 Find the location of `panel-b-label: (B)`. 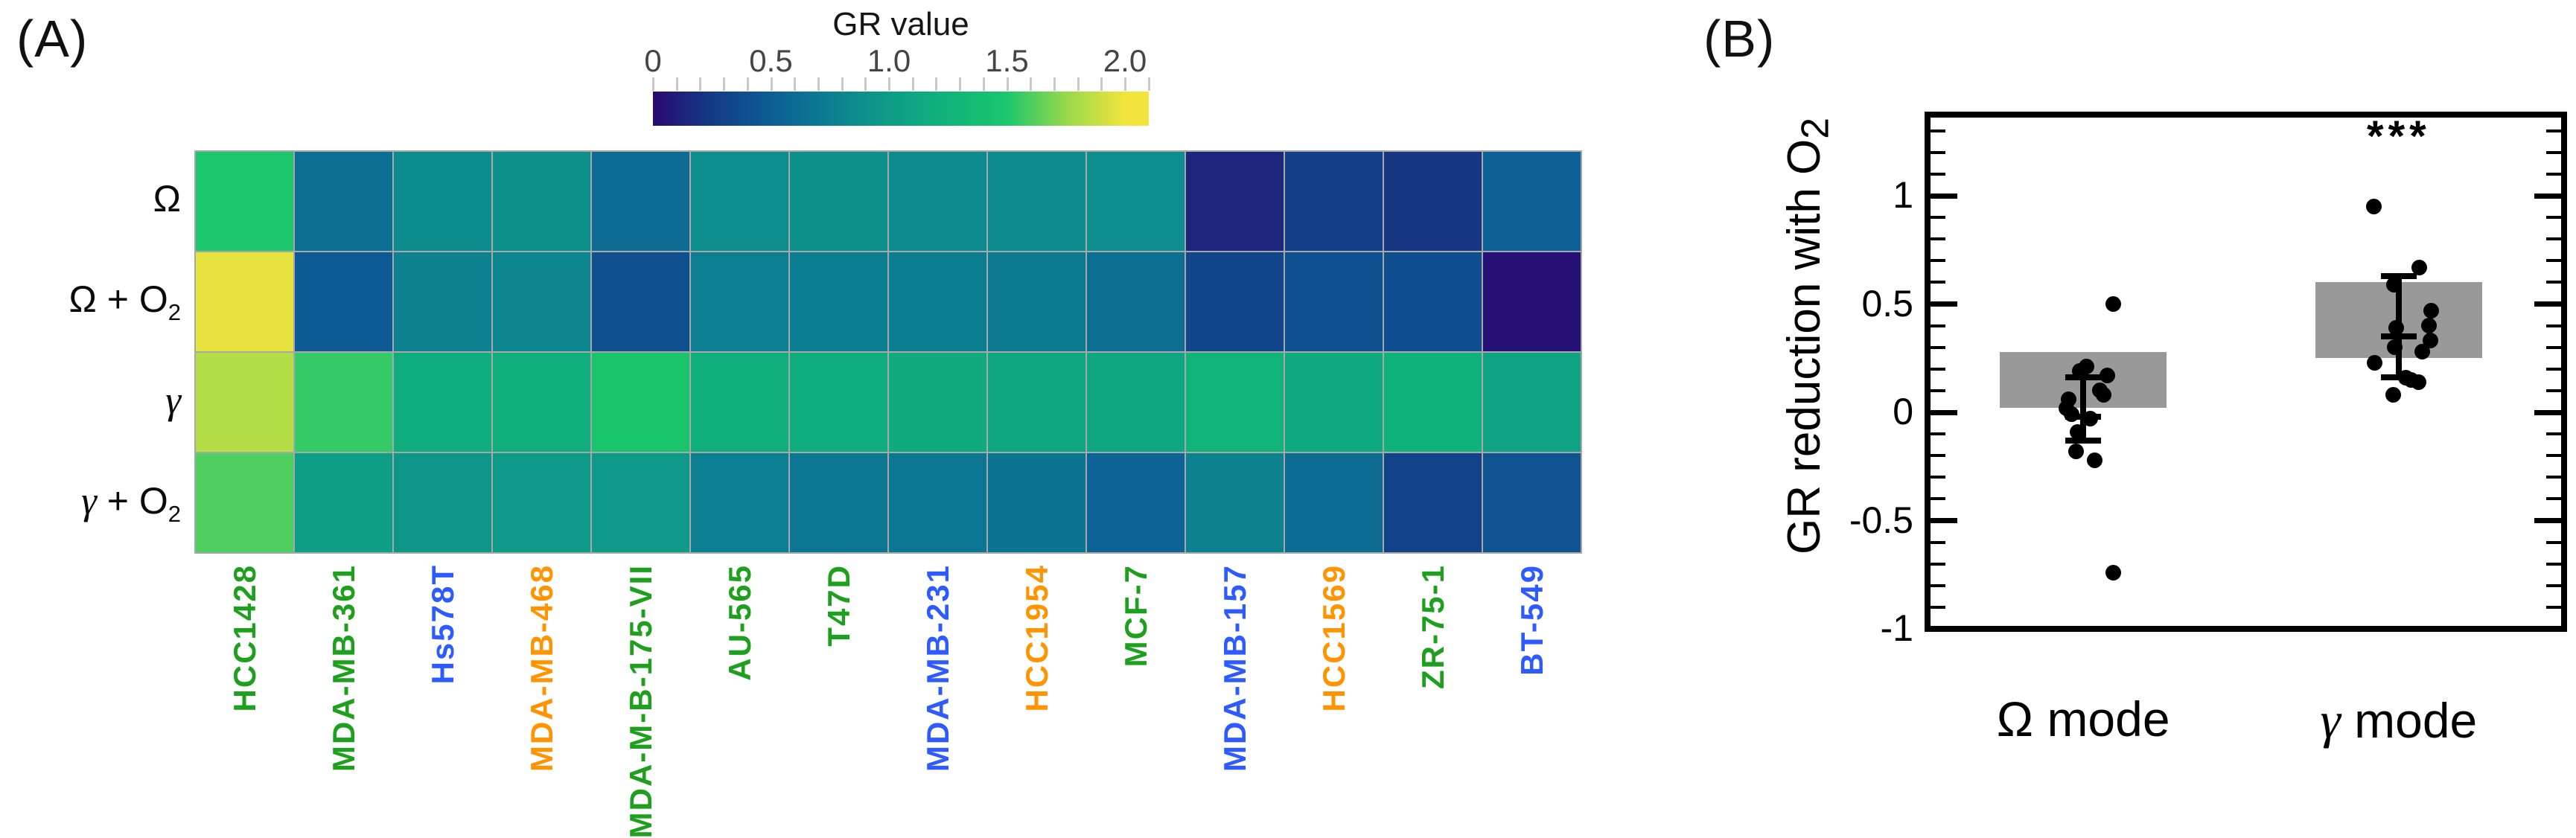

panel-b-label: (B) is located at coordinates (1739, 39).